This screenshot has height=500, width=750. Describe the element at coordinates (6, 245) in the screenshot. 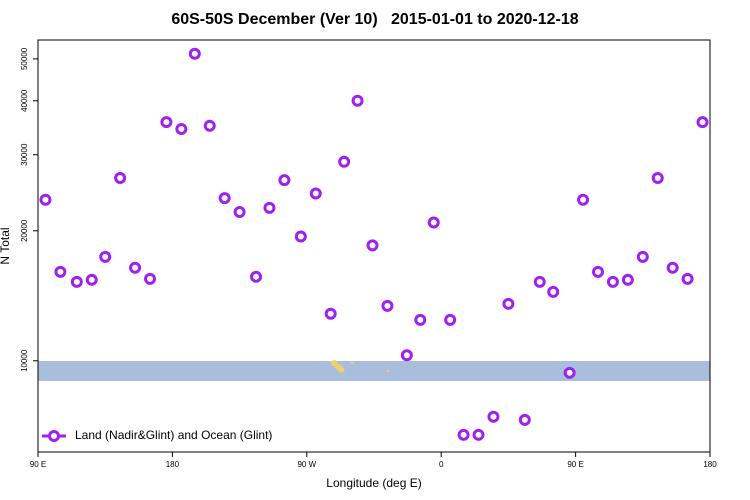

I see `y-axis-label: N Total` at that location.